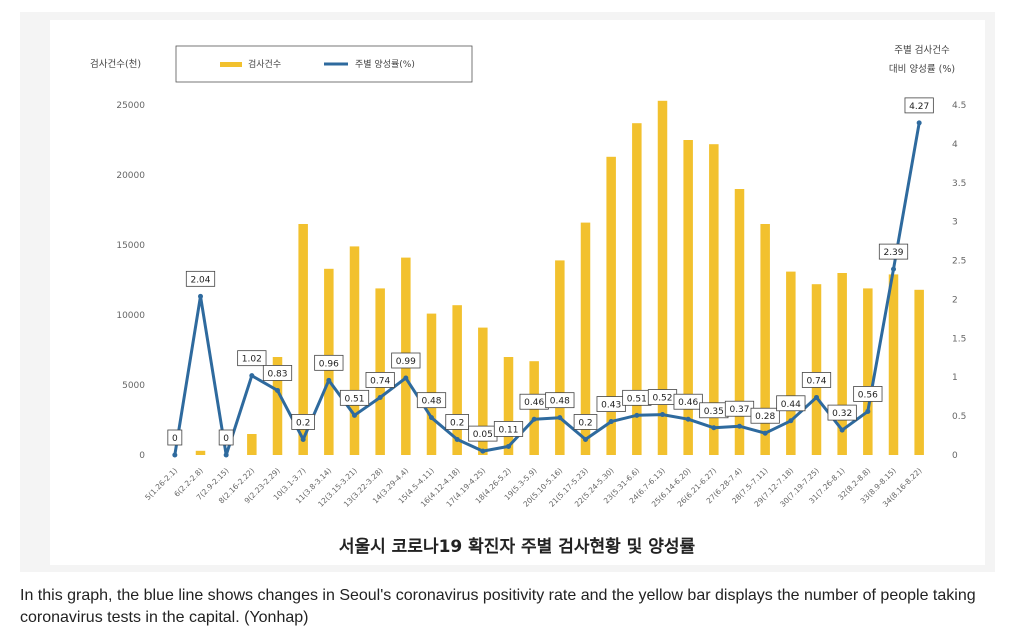 The height and width of the screenshot is (642, 1024). I want to click on data-label-text: 0.51, so click(354, 399).